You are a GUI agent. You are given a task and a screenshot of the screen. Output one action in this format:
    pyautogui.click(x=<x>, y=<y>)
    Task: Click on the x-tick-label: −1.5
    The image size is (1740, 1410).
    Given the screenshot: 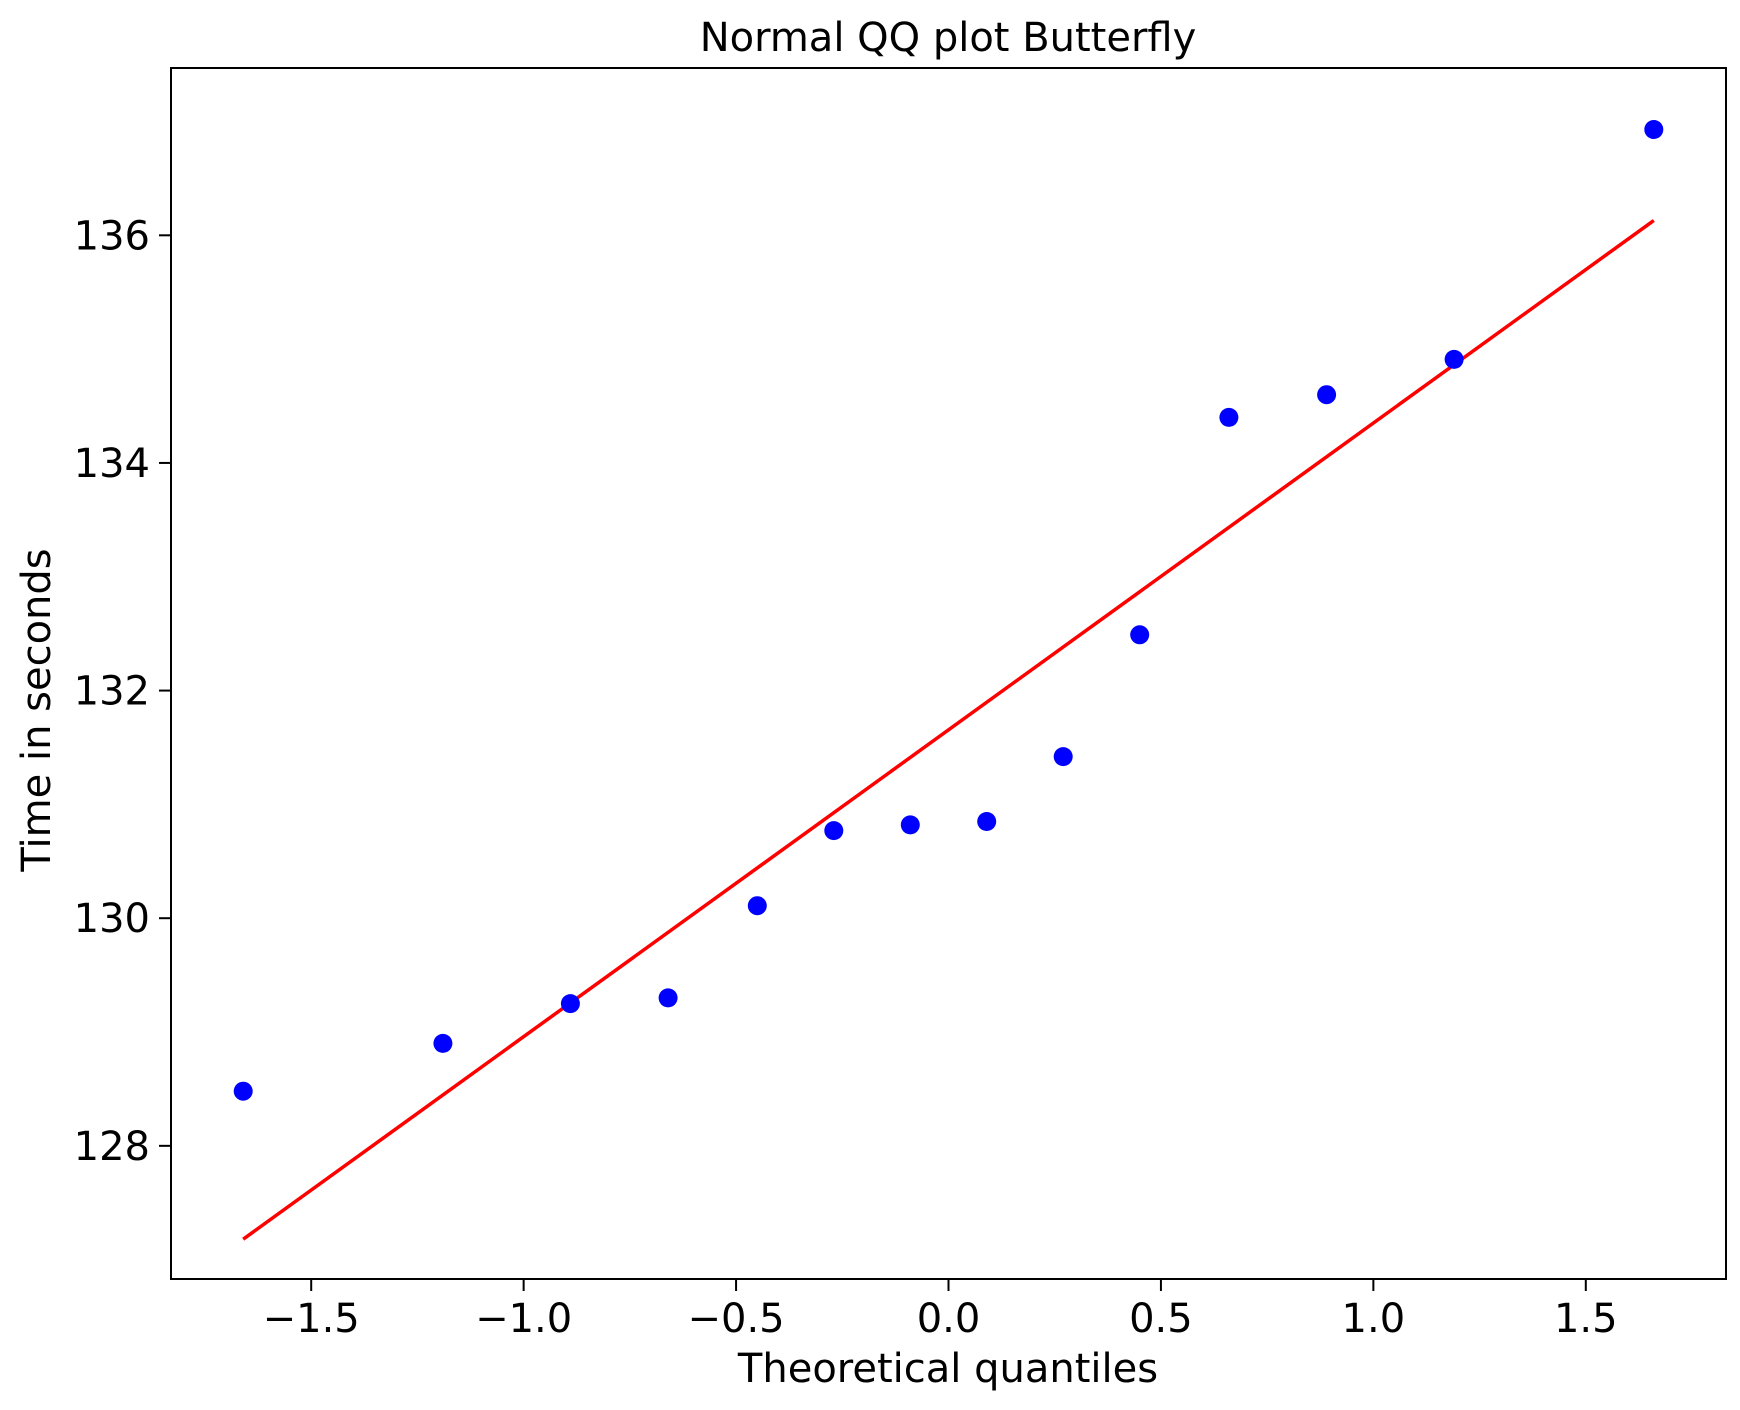 What is the action you would take?
    pyautogui.click(x=311, y=1319)
    